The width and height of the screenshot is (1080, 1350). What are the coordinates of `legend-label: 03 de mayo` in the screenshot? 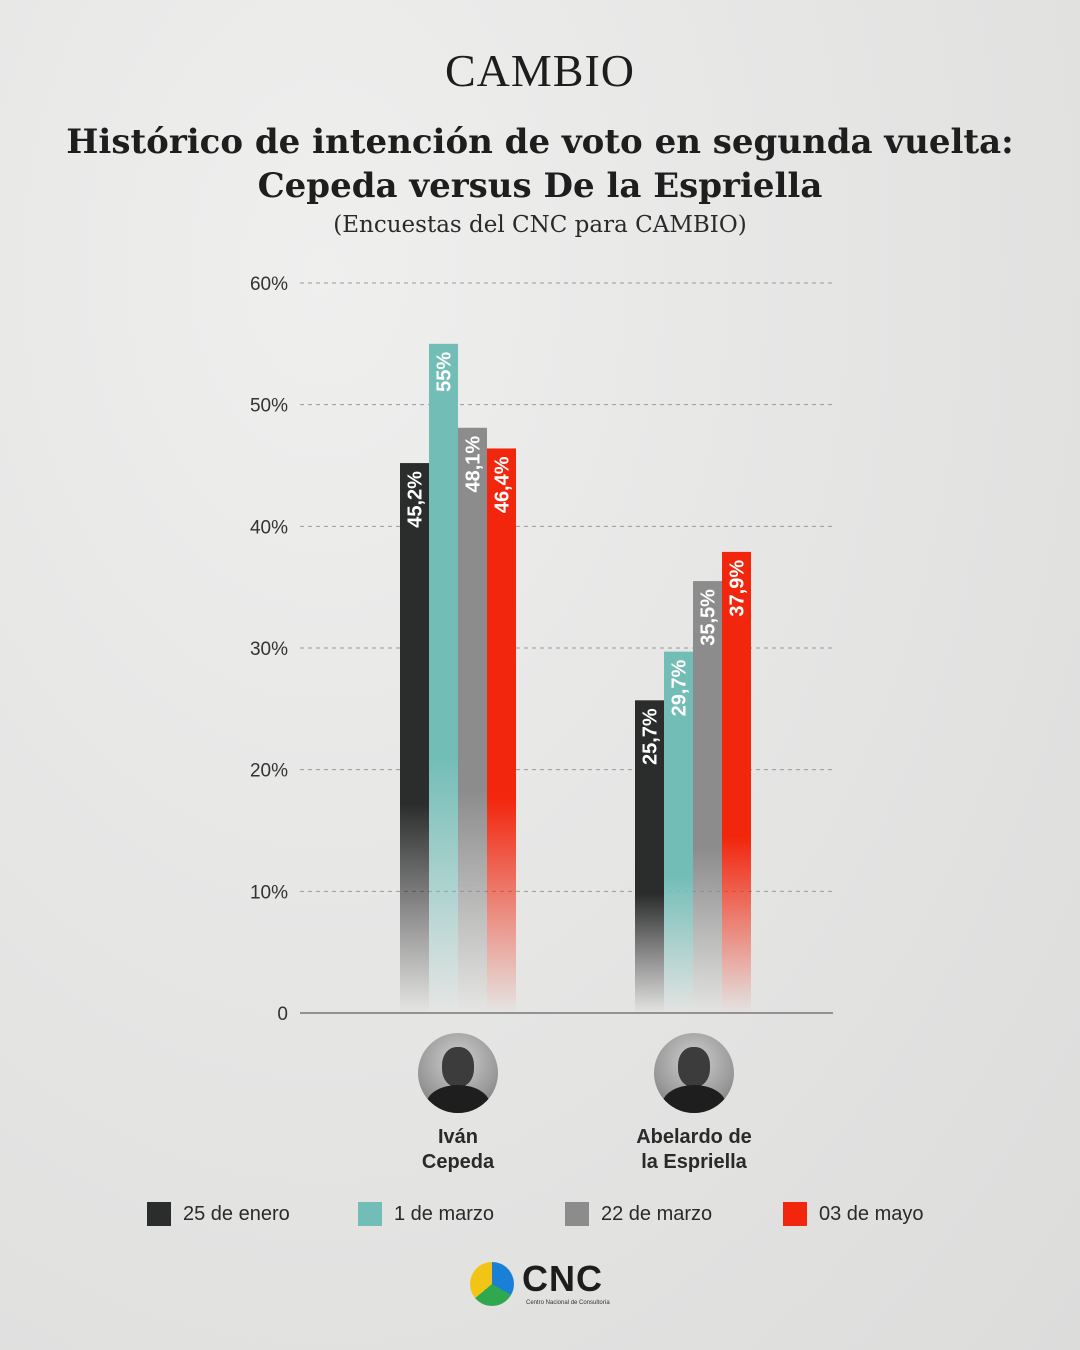 It's located at (871, 1213).